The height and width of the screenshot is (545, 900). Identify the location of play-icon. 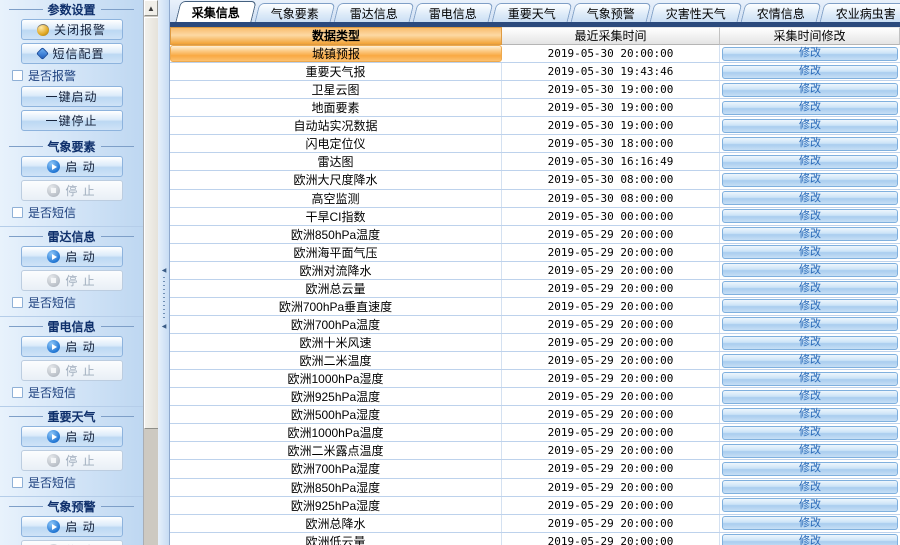
(54, 256).